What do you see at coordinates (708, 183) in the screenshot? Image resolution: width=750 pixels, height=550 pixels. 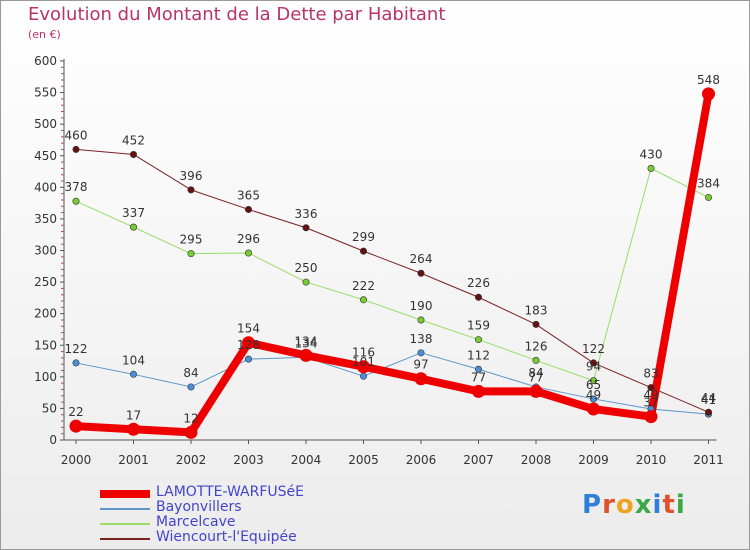 I see `data-label: 384` at bounding box center [708, 183].